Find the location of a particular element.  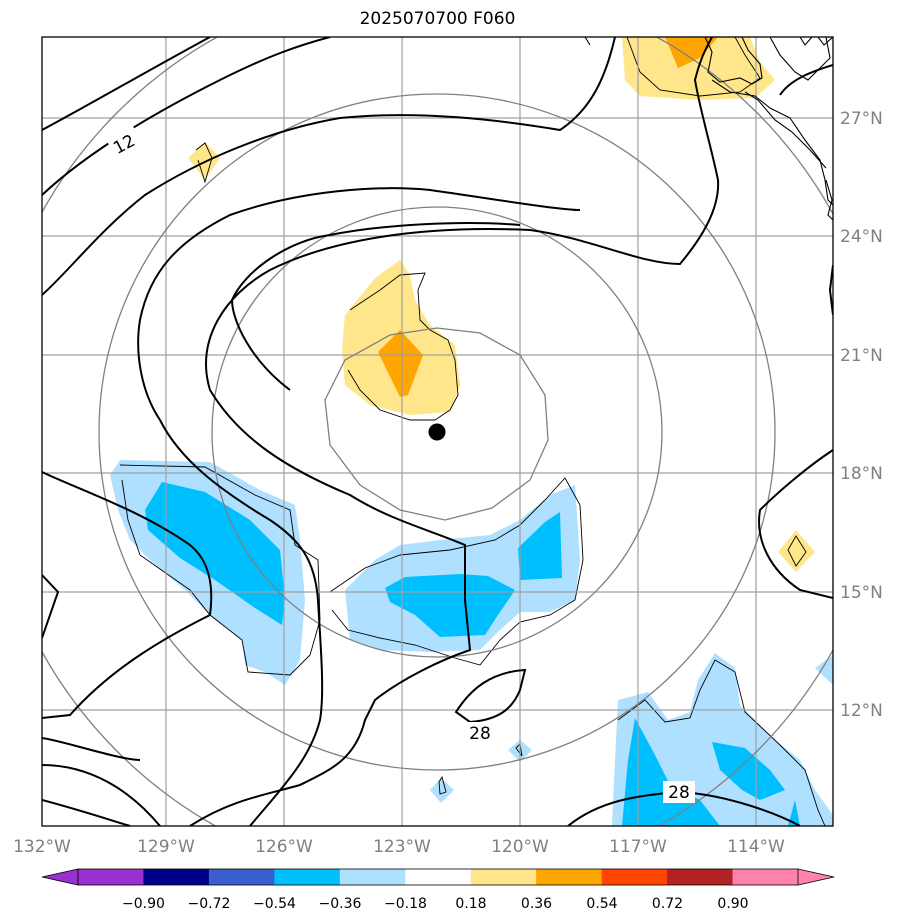

colorbar-tick-label: 0.90 is located at coordinates (732, 904).